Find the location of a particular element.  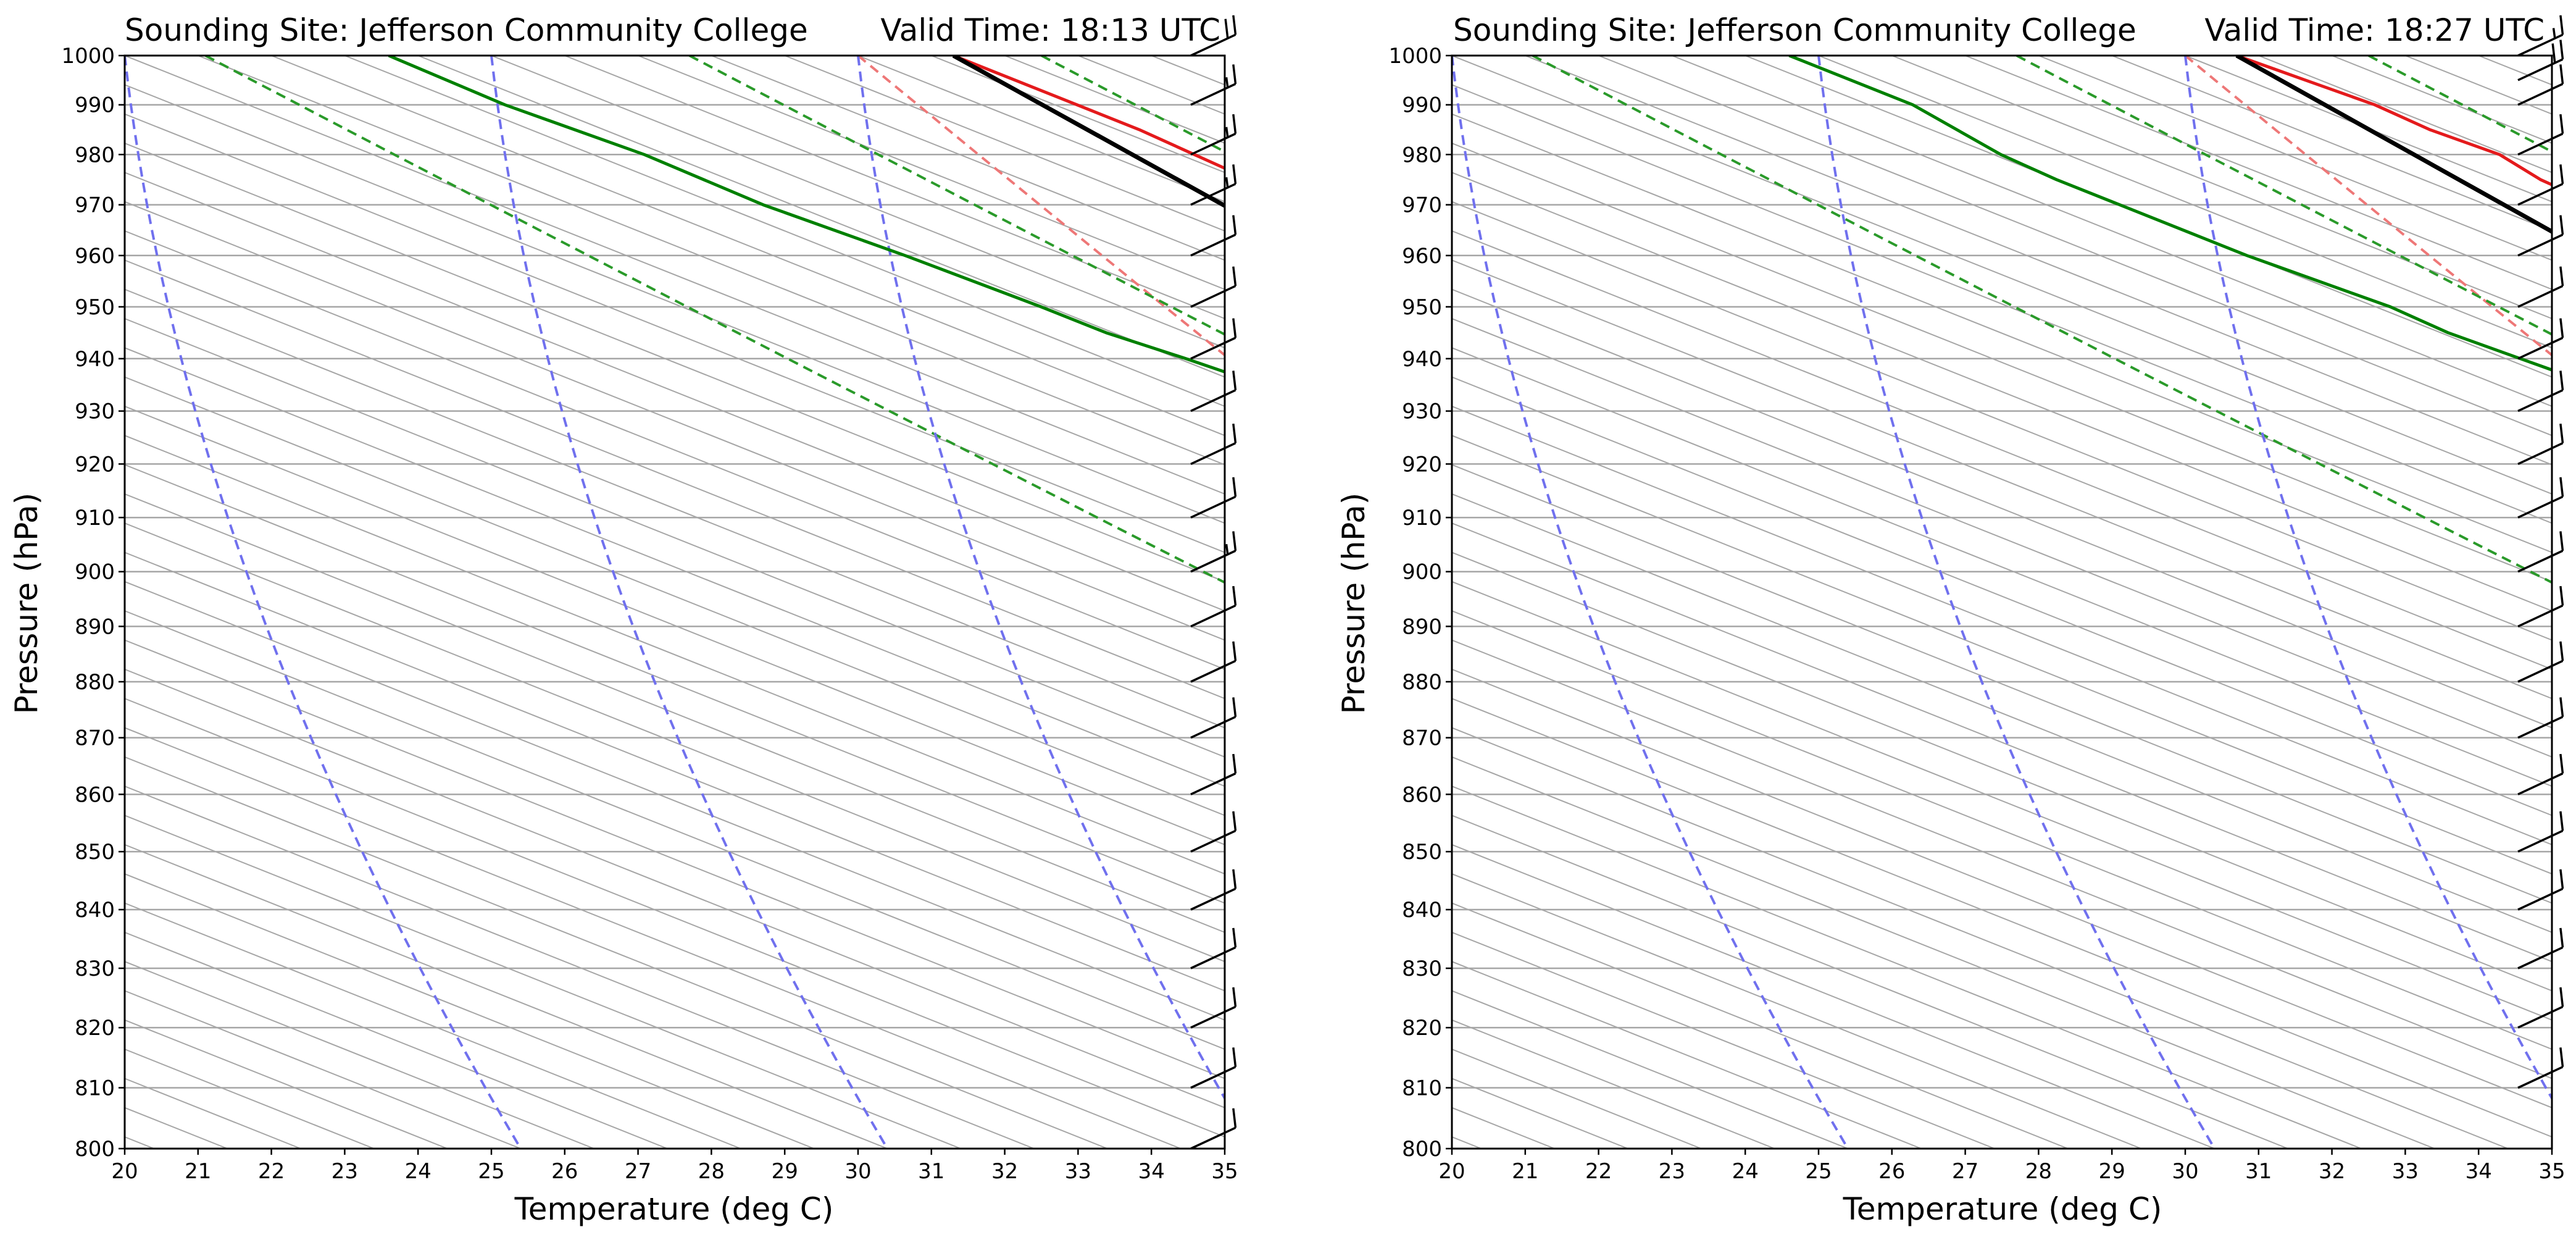

valid-time-label: Valid Time: 18:13 UTC is located at coordinates (1050, 30).